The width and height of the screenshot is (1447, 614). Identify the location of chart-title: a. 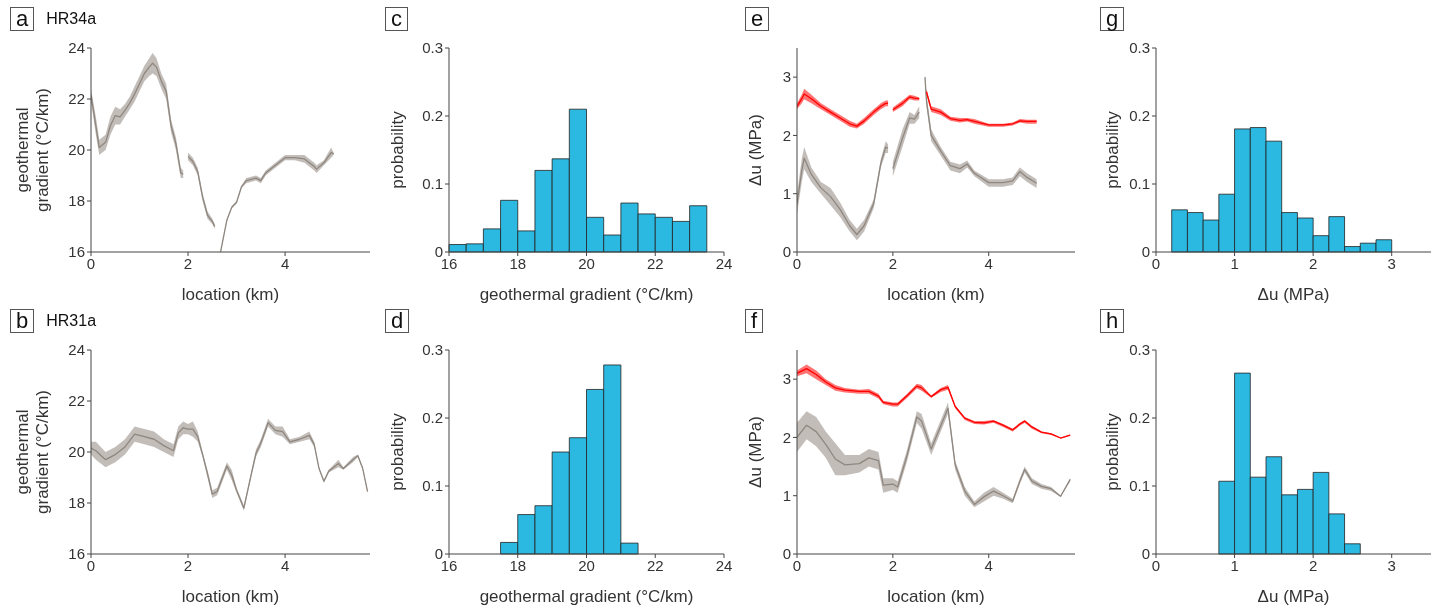
(22, 18).